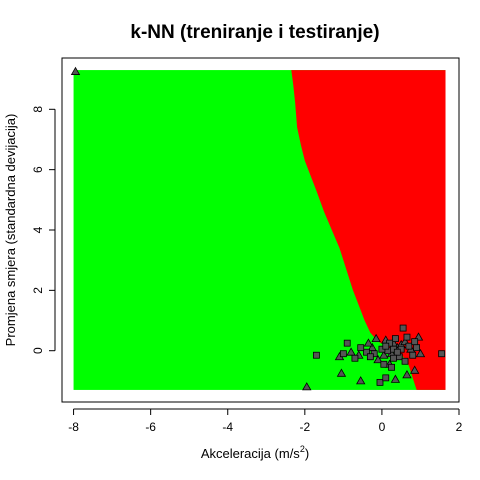  Describe the element at coordinates (38, 229) in the screenshot. I see `y-tick-label: 4` at that location.